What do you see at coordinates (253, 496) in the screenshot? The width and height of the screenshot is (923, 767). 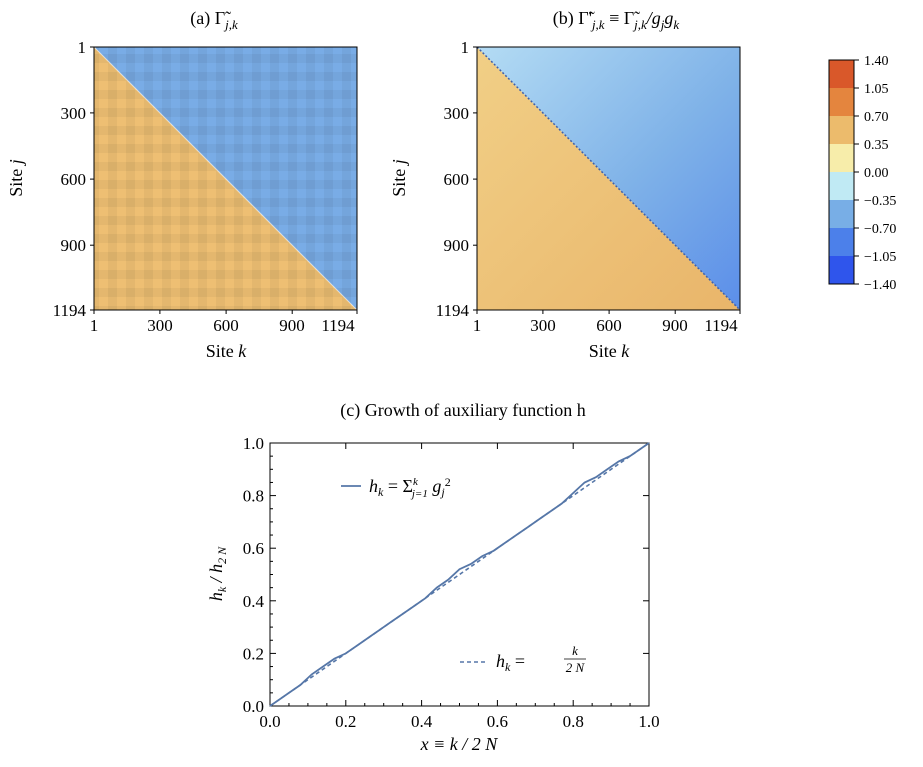 I see `y-tick-label: 0.8` at bounding box center [253, 496].